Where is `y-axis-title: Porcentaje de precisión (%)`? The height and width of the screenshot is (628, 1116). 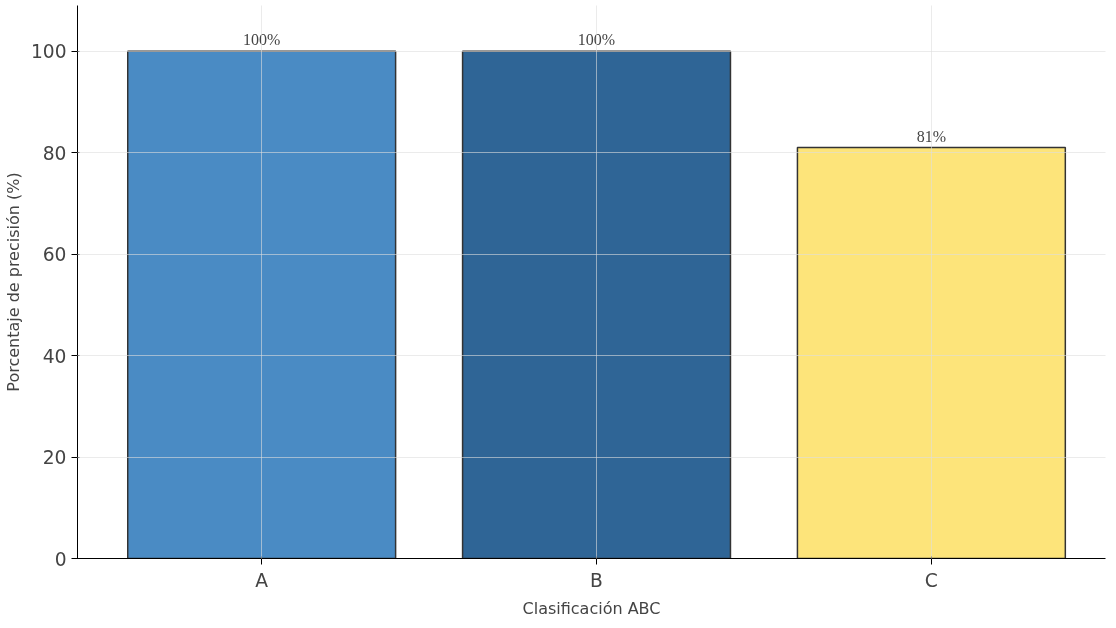
y-axis-title: Porcentaje de precisión (%) is located at coordinates (13, 282).